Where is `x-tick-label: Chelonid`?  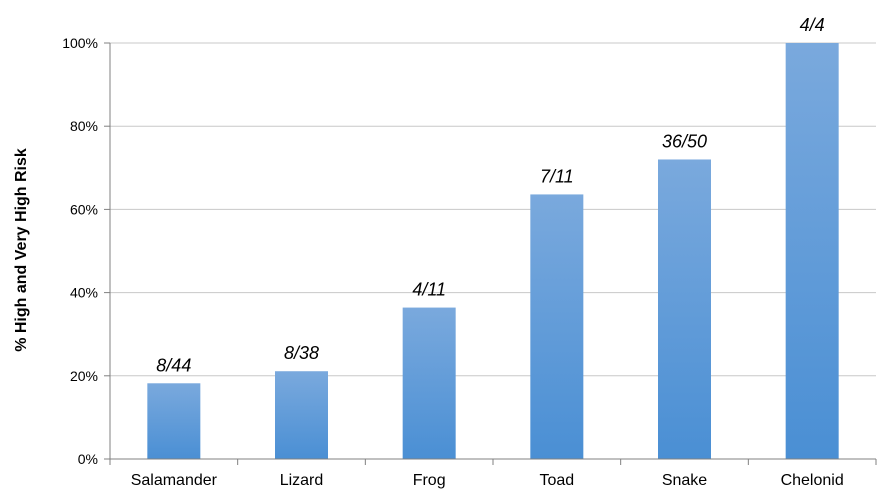 x-tick-label: Chelonid is located at coordinates (812, 480).